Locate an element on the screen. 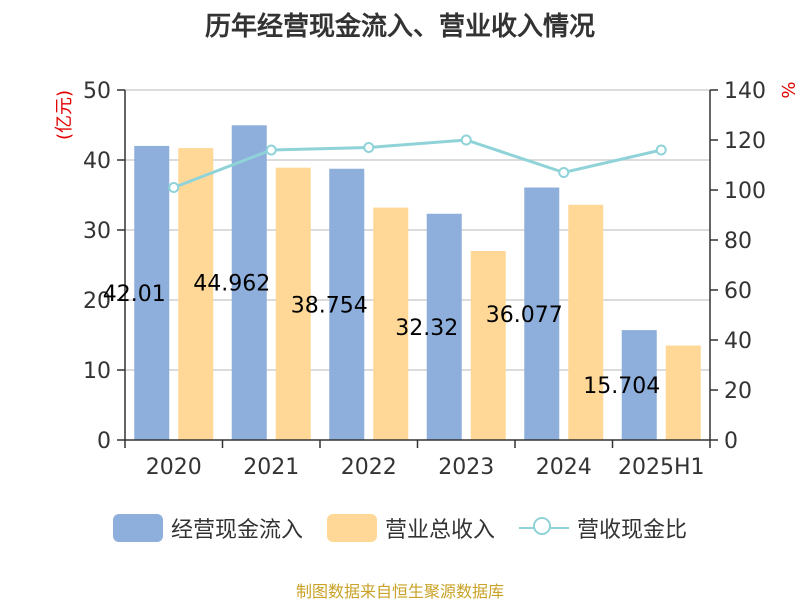 The width and height of the screenshot is (800, 602). legend-item-cash-inflow: 经营现金流入 is located at coordinates (207, 528).